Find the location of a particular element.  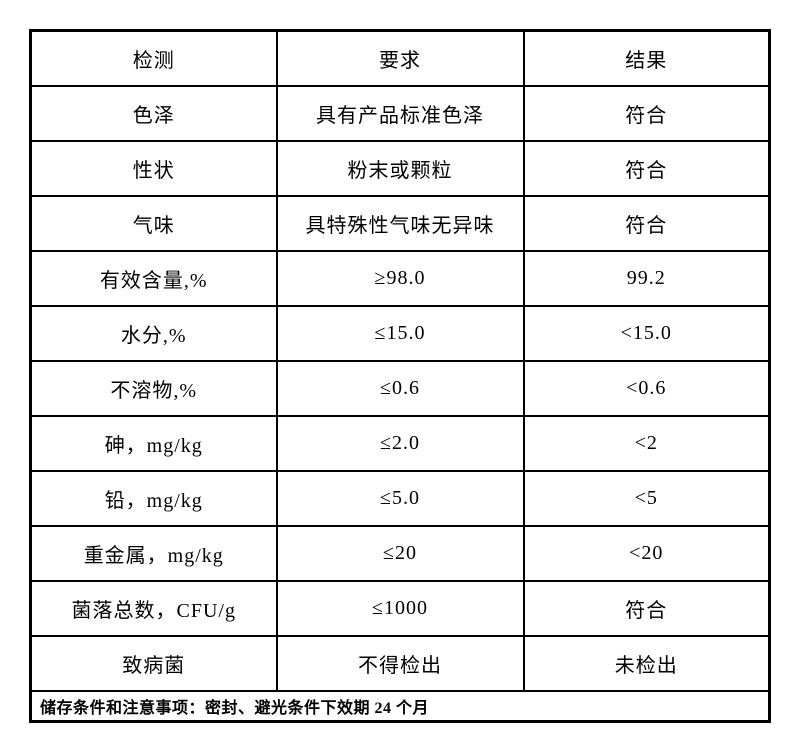

table-row: 重金属，mg/kg ≤20 <20 is located at coordinates (400, 553).